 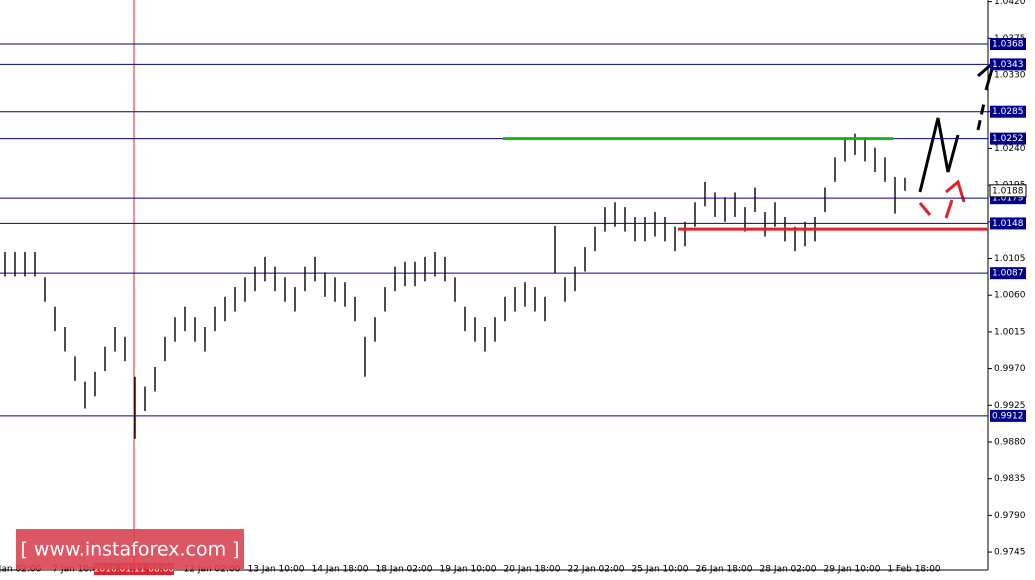 I want to click on x-tick-label: 14 Jan 18:00, so click(x=340, y=570).